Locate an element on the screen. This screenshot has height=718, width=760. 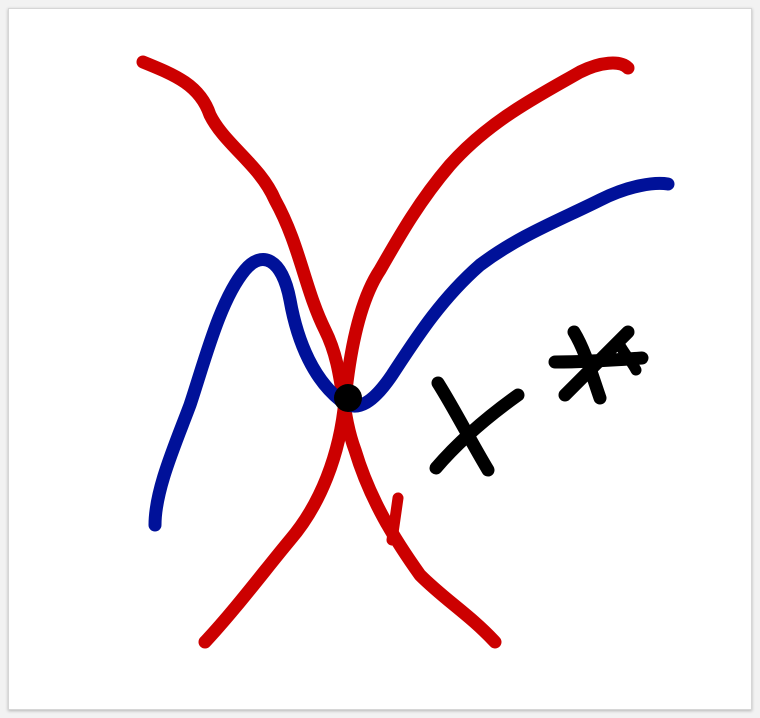
x-symbol is located at coordinates (477, 426).